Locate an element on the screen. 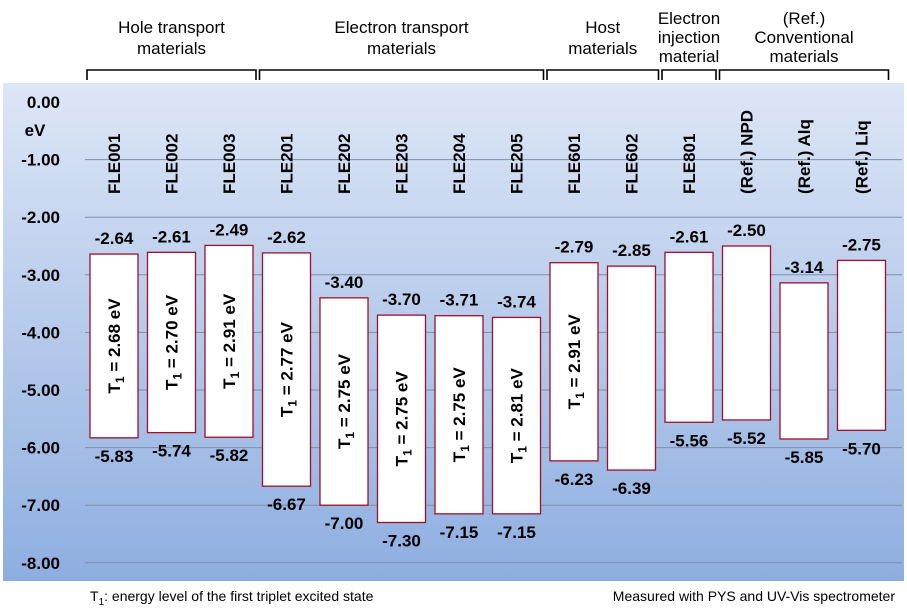  top-value-label: -2.85 is located at coordinates (631, 250).